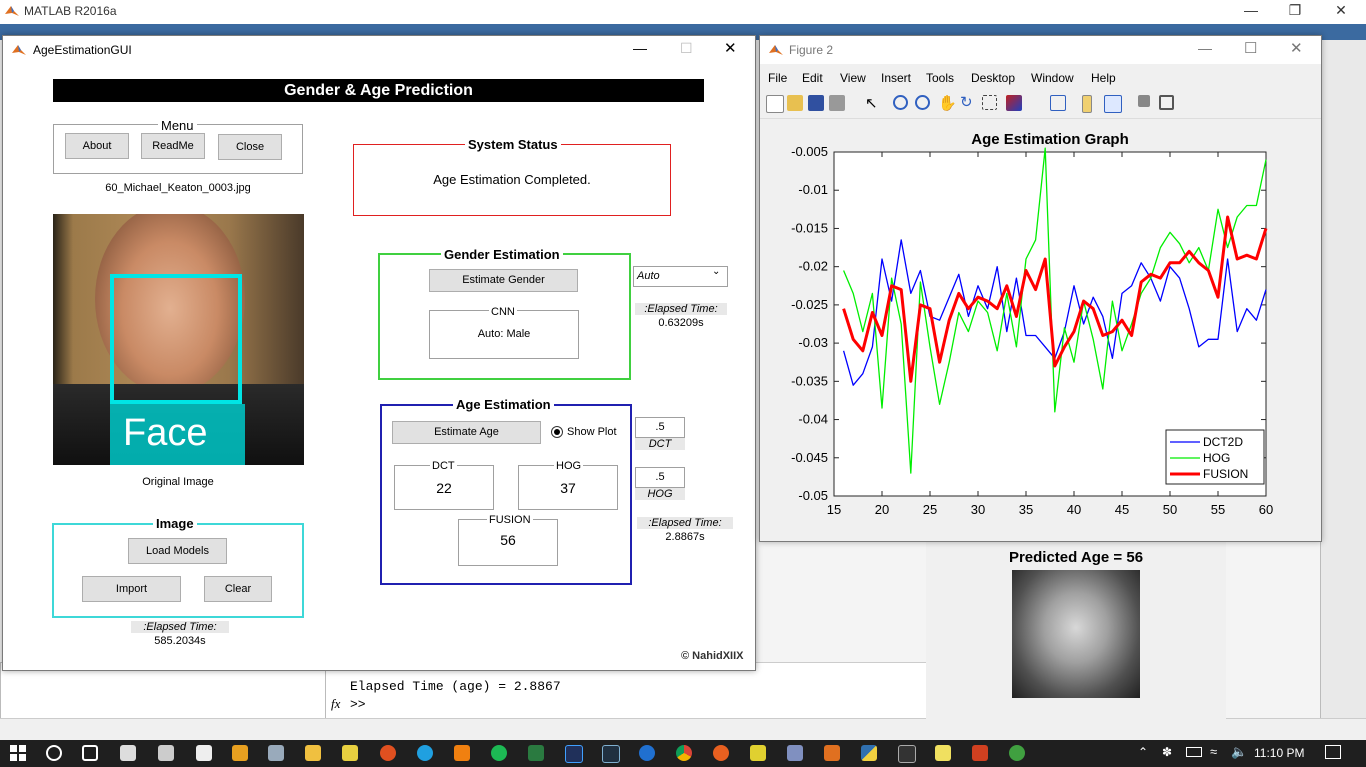  What do you see at coordinates (896, 78) in the screenshot?
I see `menu-insert: Insert` at bounding box center [896, 78].